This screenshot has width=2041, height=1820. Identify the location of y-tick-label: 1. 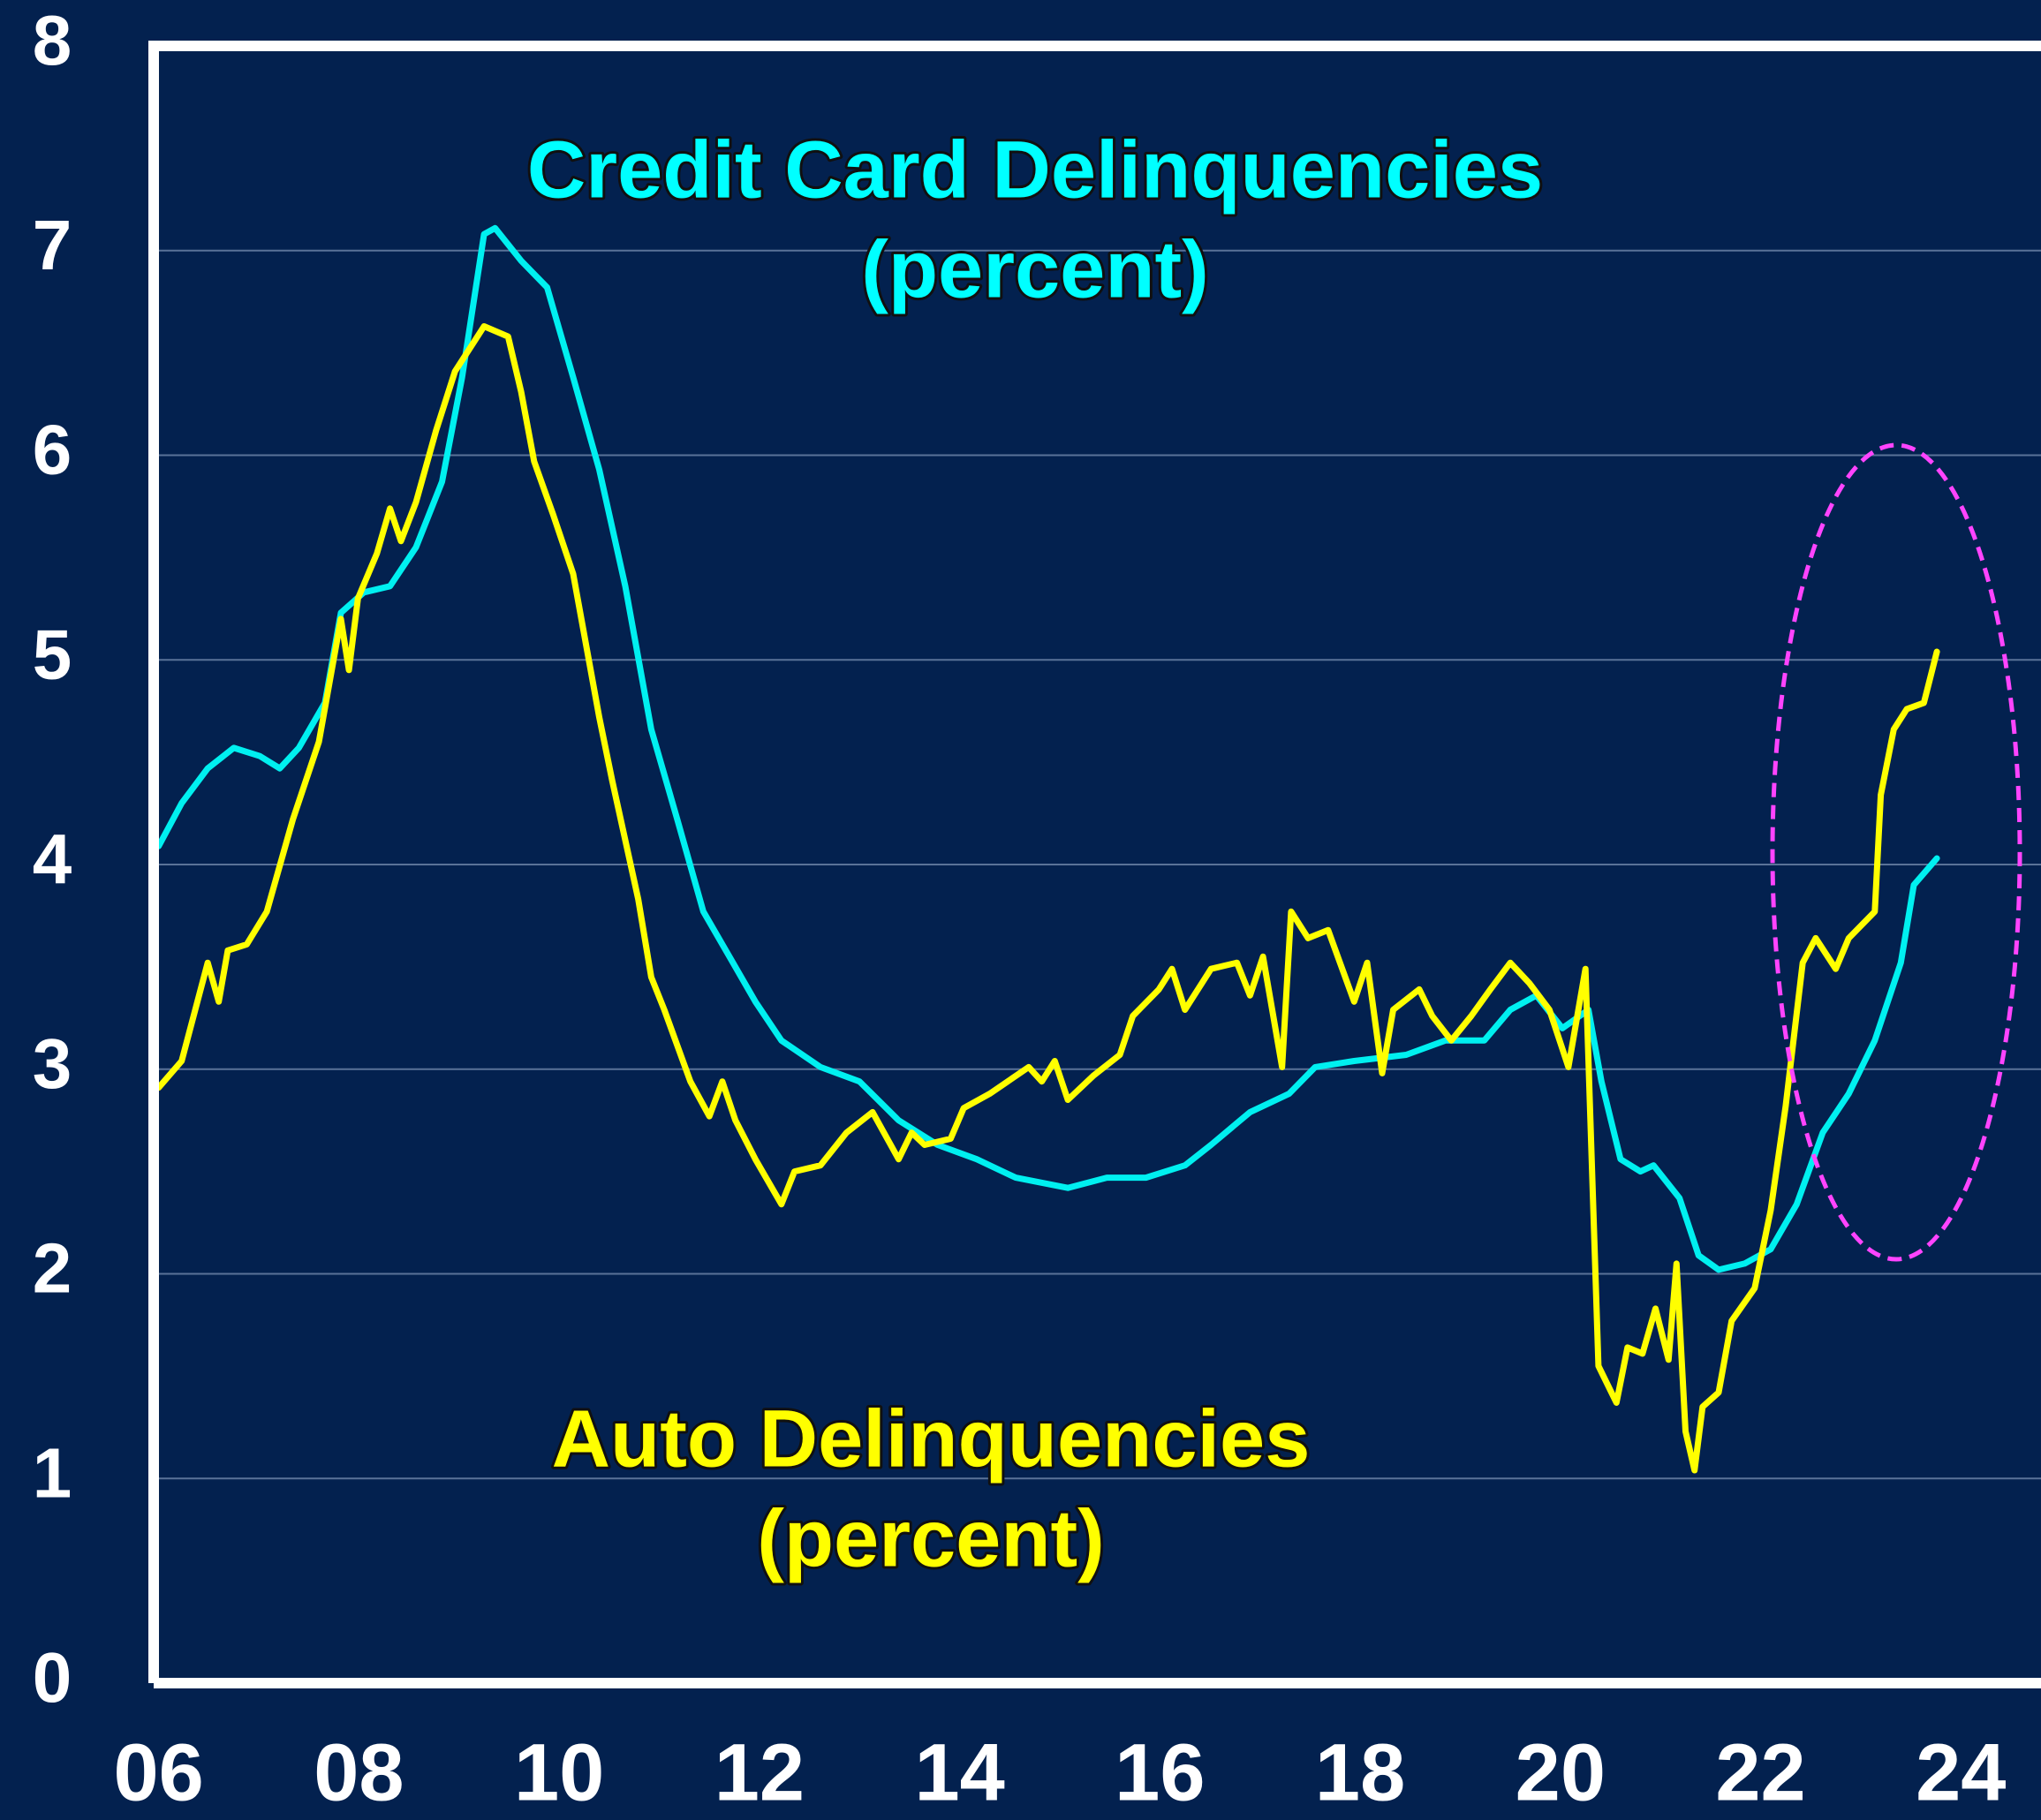
(52, 1472).